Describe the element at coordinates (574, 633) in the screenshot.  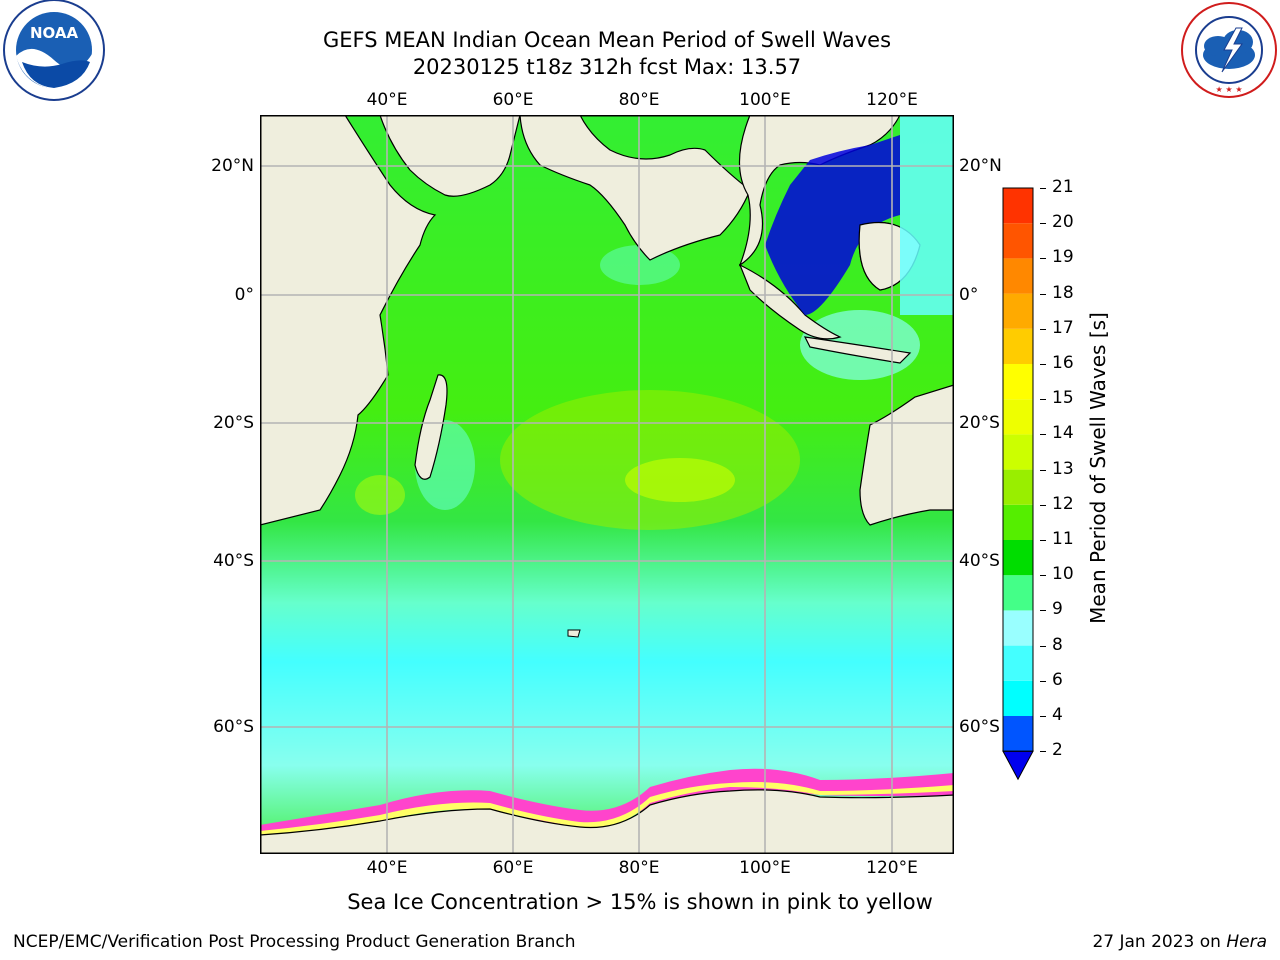
I see `kerguelen-island` at that location.